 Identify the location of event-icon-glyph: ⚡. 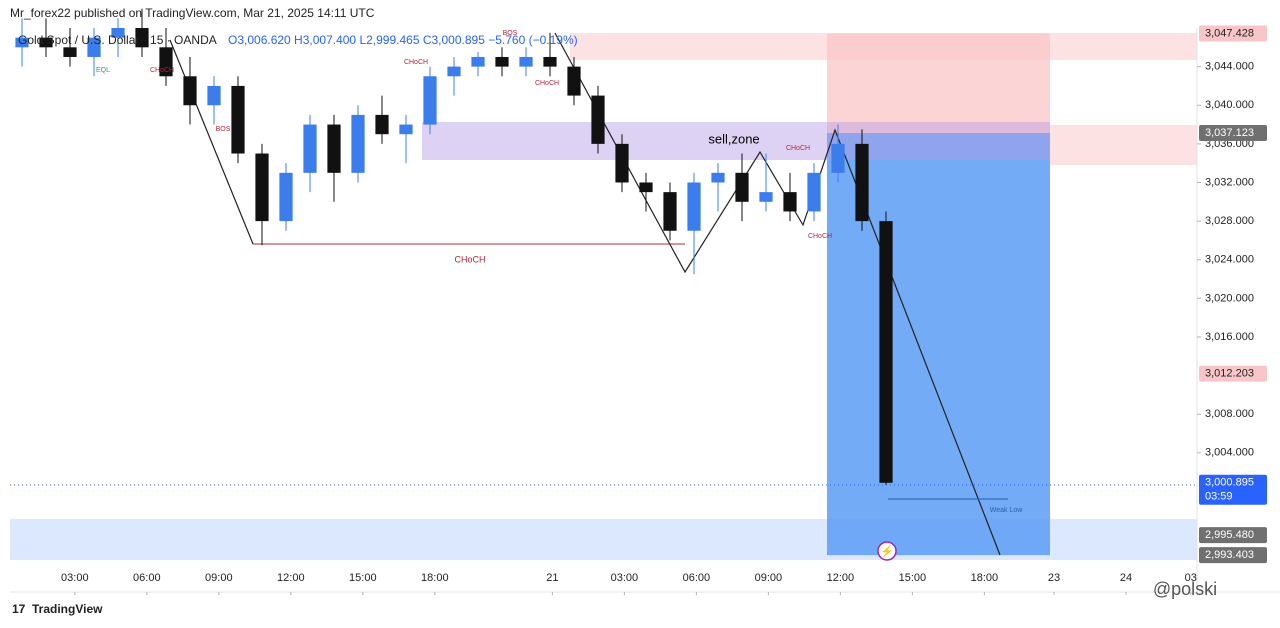
(887, 551).